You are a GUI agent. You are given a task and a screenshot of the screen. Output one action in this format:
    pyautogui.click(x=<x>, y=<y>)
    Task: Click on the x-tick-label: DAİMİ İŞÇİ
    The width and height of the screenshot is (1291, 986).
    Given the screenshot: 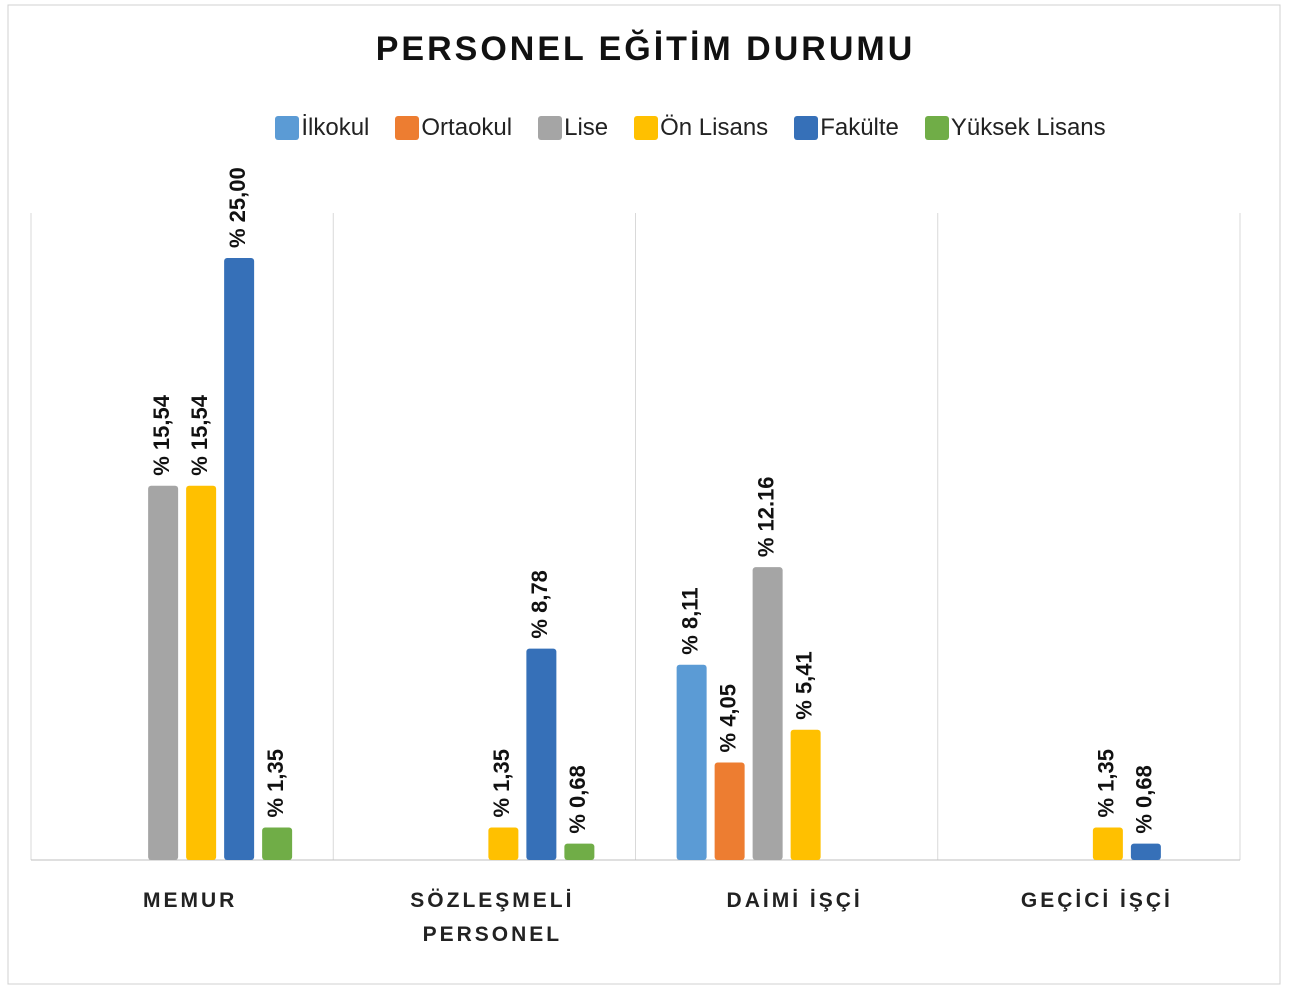 What is the action you would take?
    pyautogui.click(x=794, y=900)
    